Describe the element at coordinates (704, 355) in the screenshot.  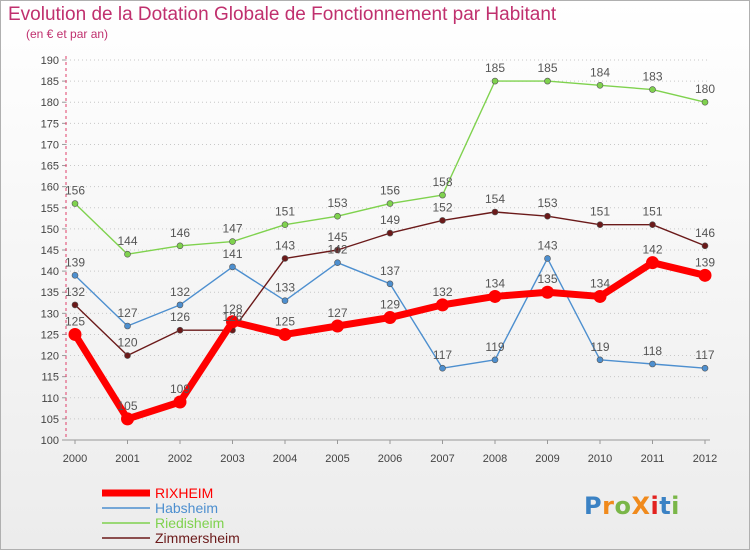
I see `data-label: 117` at that location.